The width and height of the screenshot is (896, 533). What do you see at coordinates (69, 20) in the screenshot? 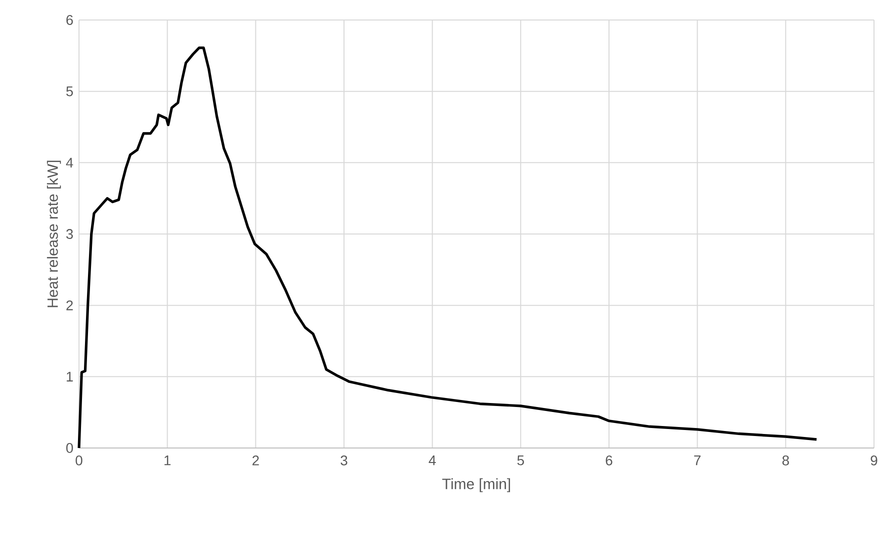
I see `y-tick-label: 6` at bounding box center [69, 20].